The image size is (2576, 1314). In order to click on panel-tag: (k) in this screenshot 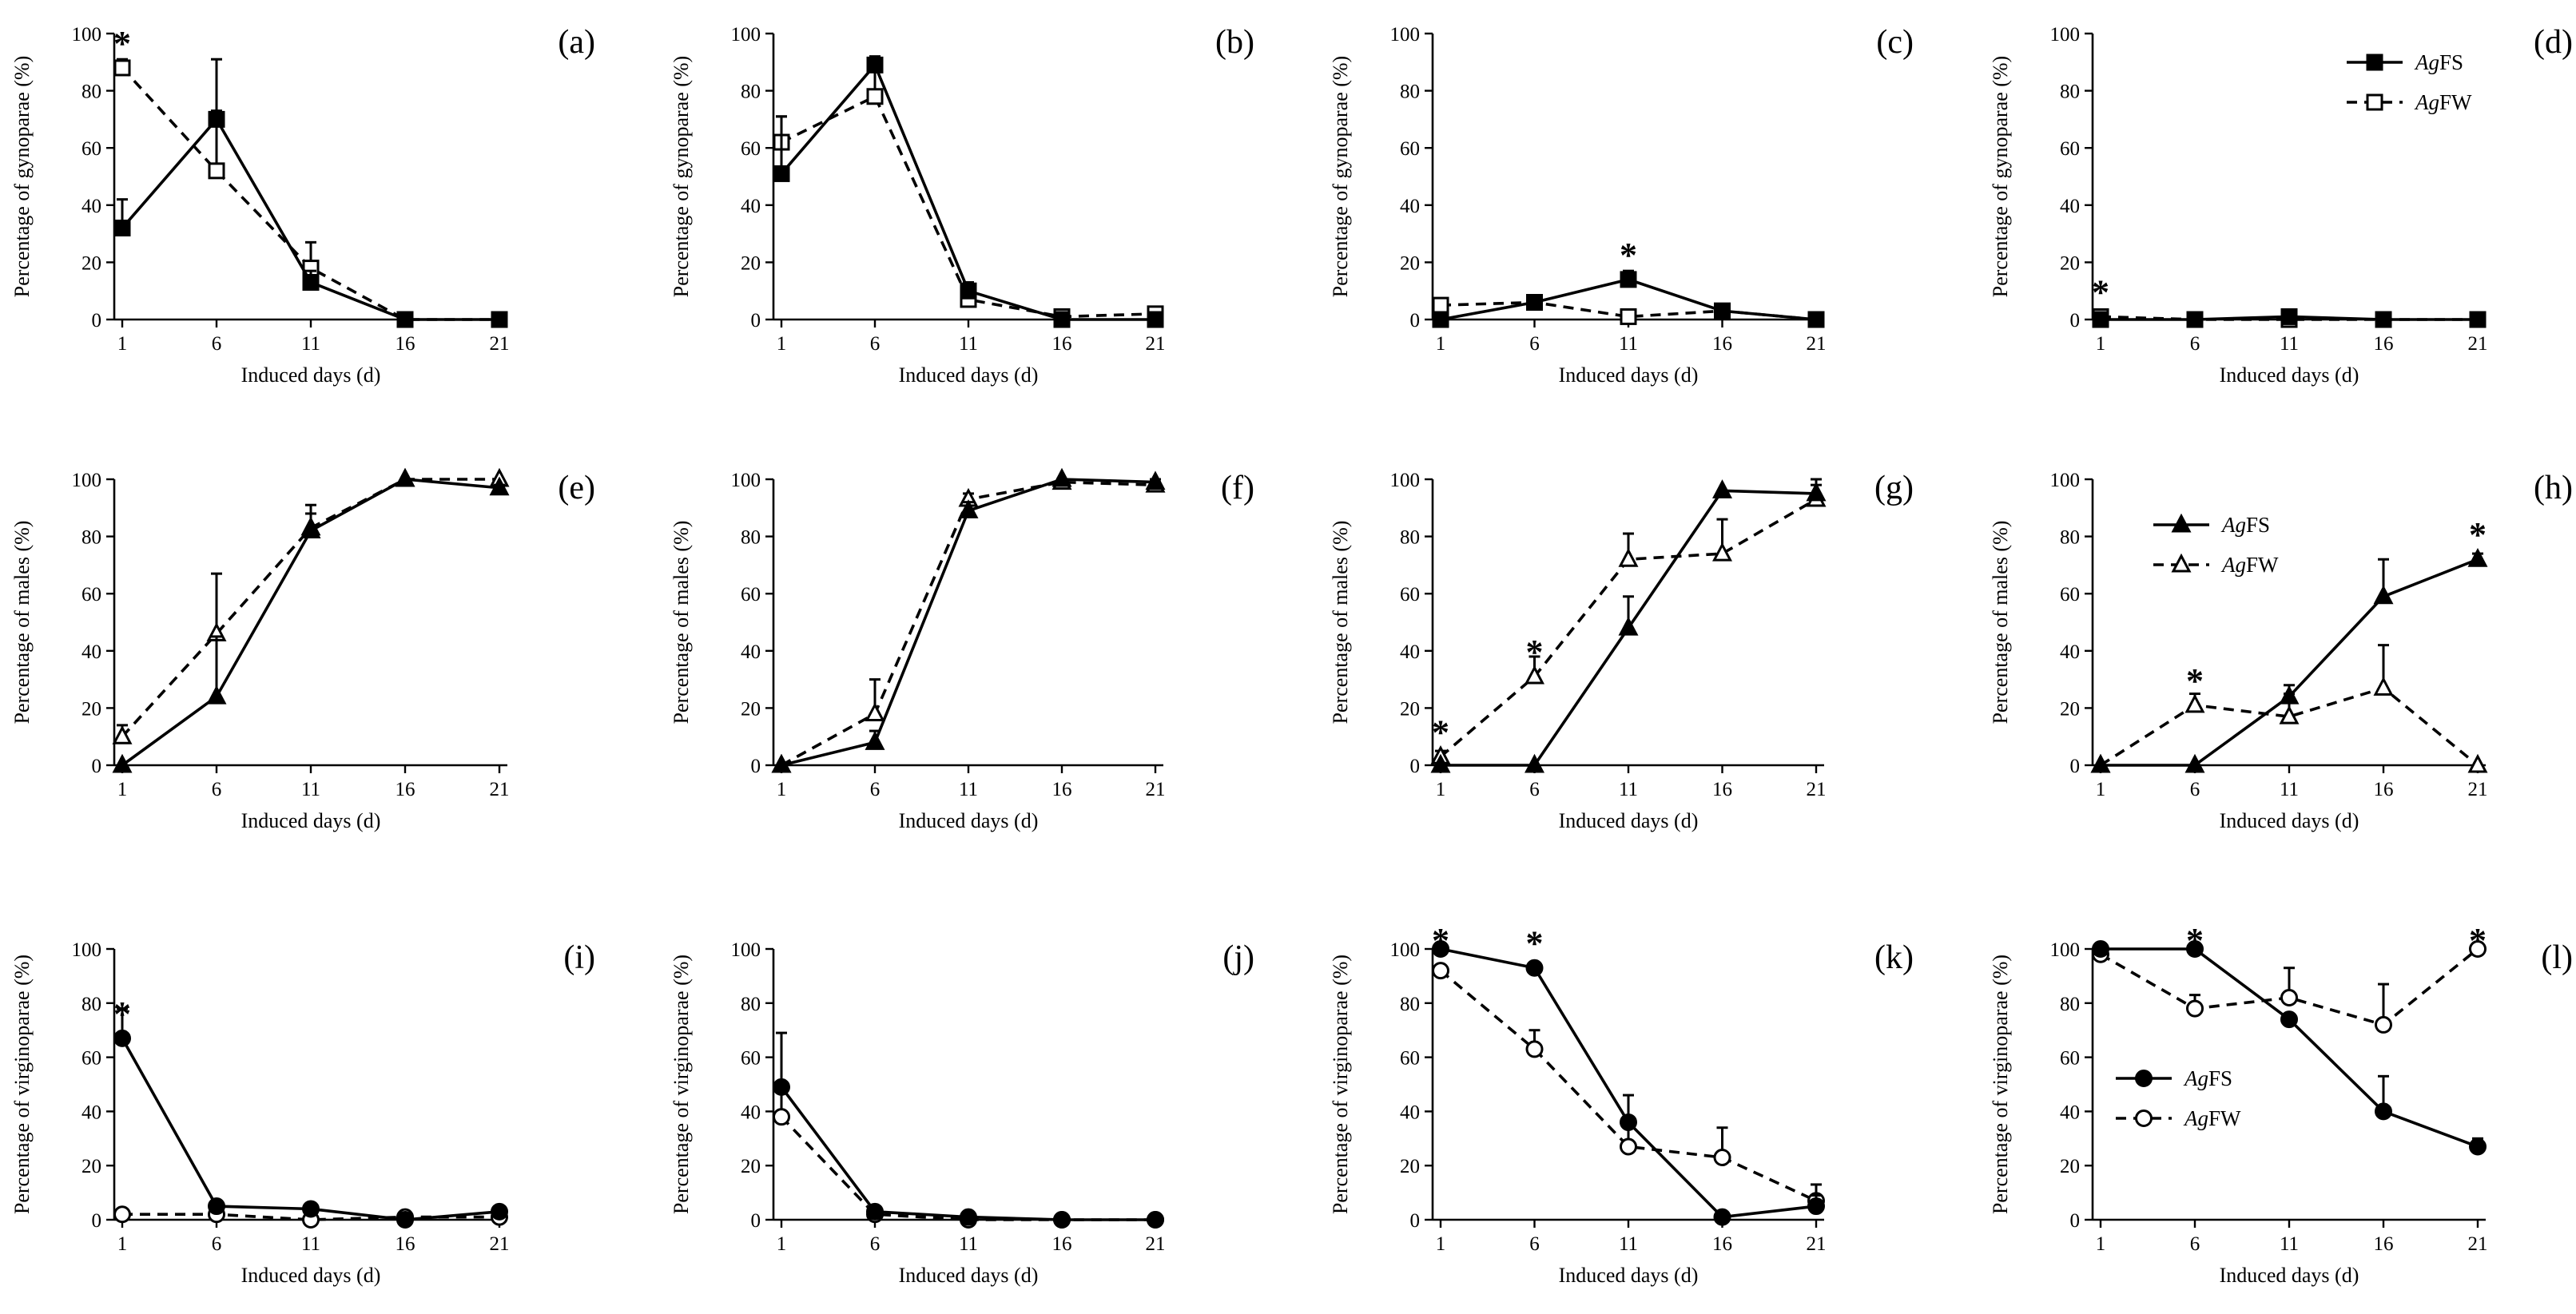, I will do `click(1894, 958)`.